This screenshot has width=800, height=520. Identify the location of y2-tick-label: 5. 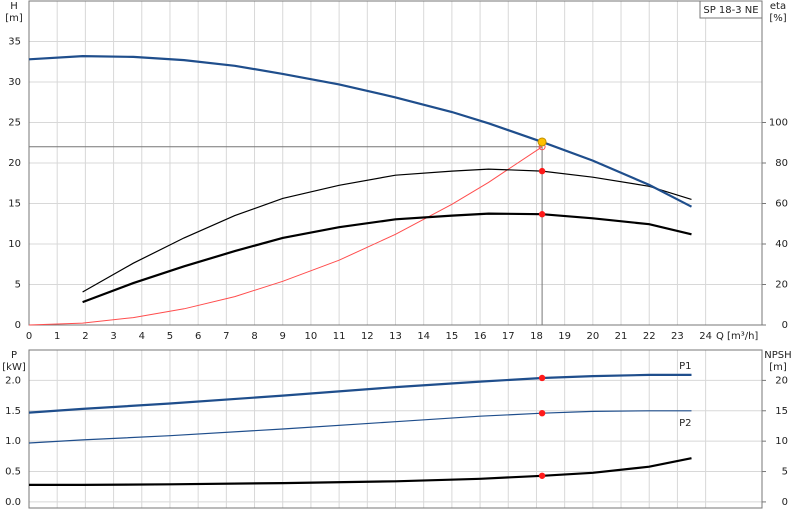
(785, 472).